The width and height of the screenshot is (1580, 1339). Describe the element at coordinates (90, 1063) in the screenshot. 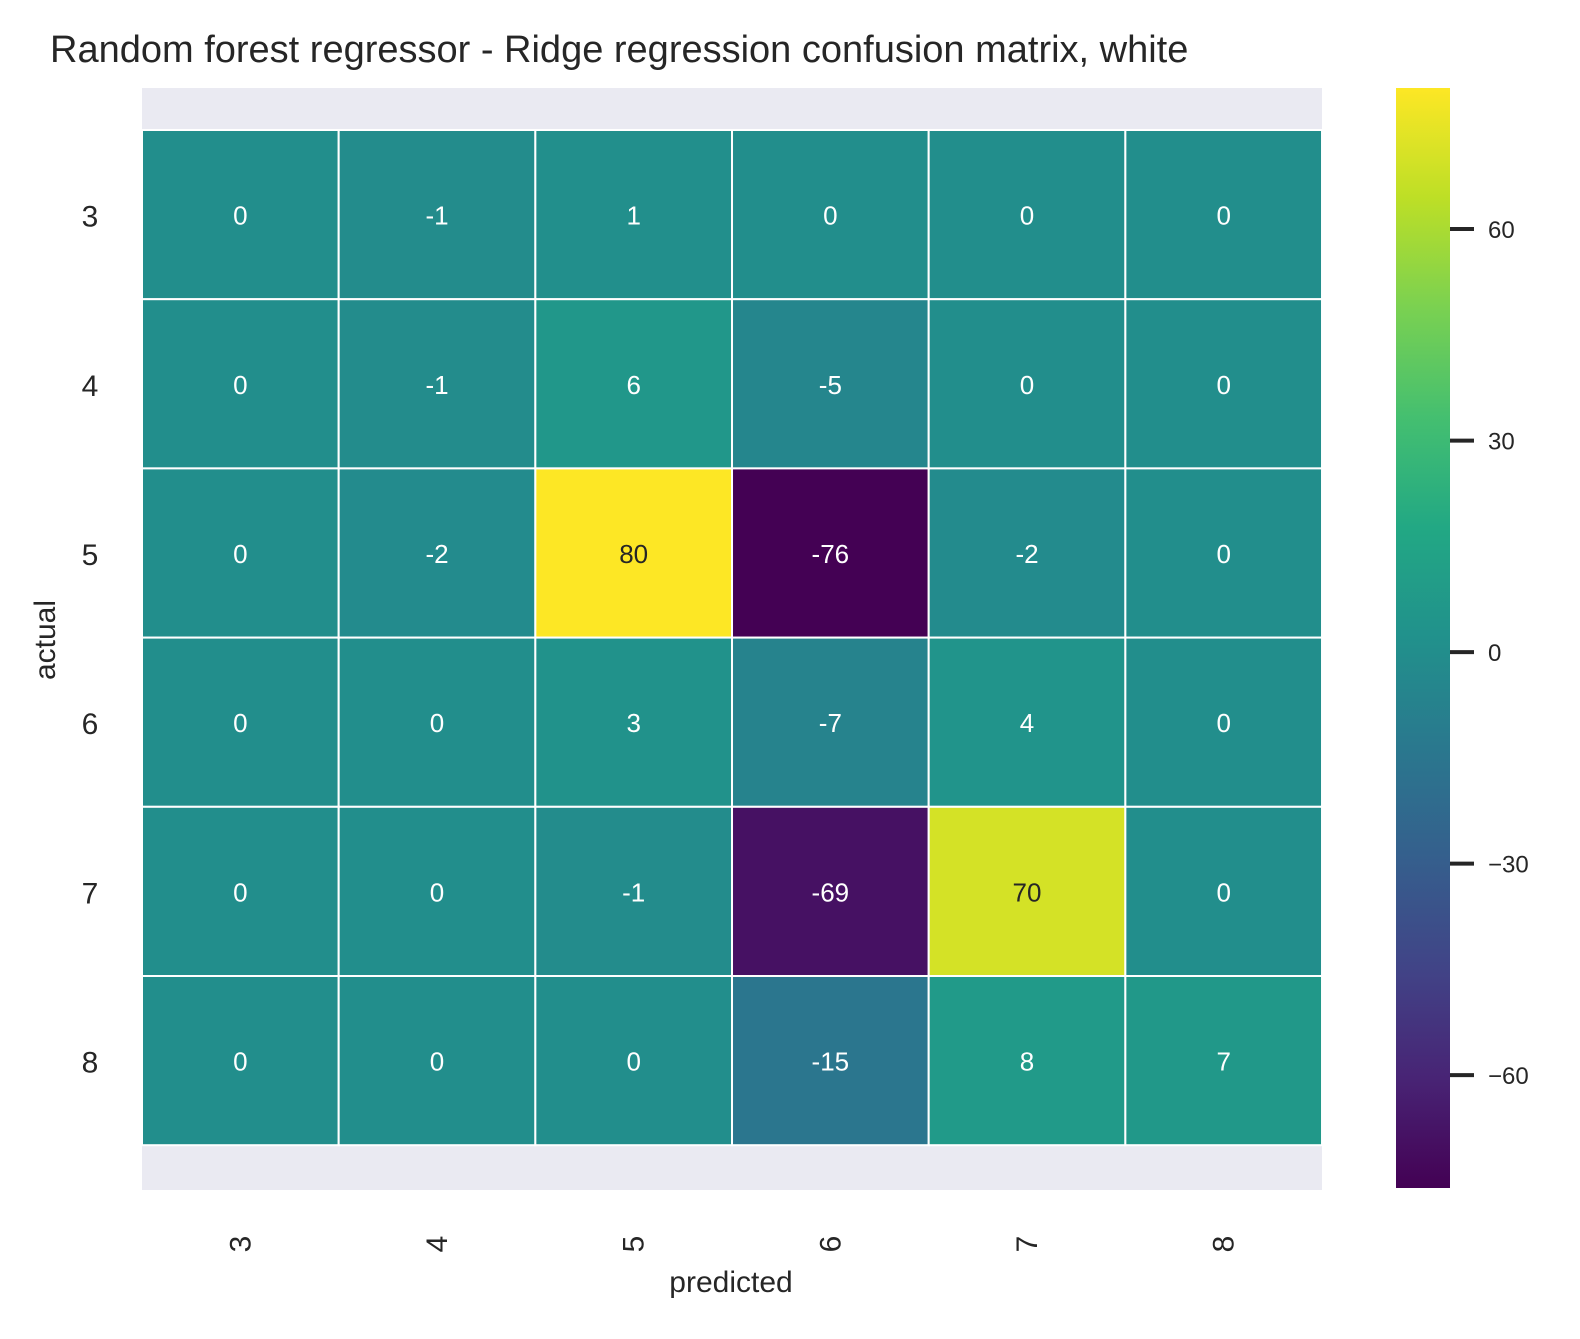

I see `y-tick-label: 8` at that location.